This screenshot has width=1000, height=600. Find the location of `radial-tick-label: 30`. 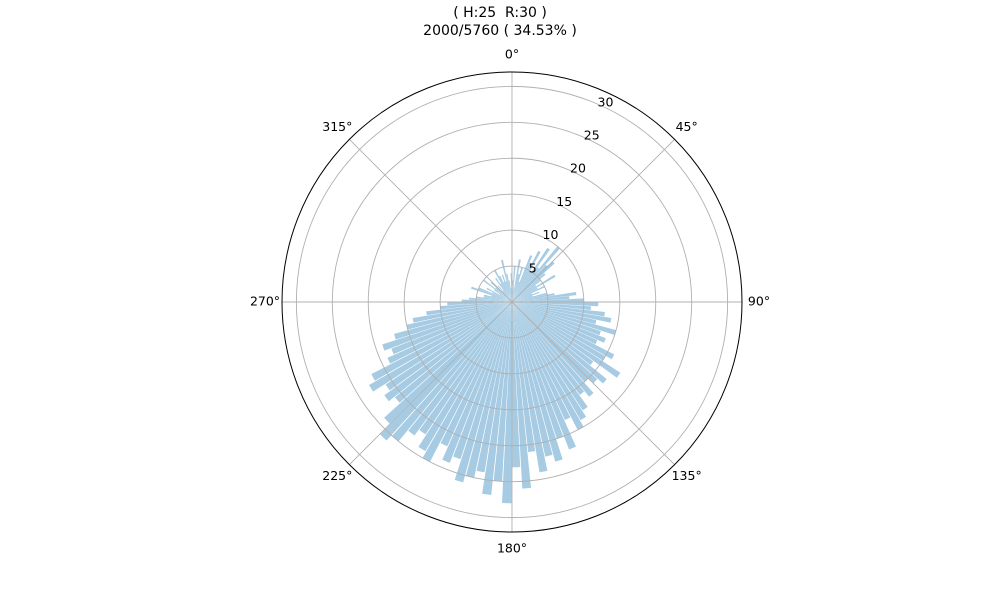

radial-tick-label: 30 is located at coordinates (606, 101).